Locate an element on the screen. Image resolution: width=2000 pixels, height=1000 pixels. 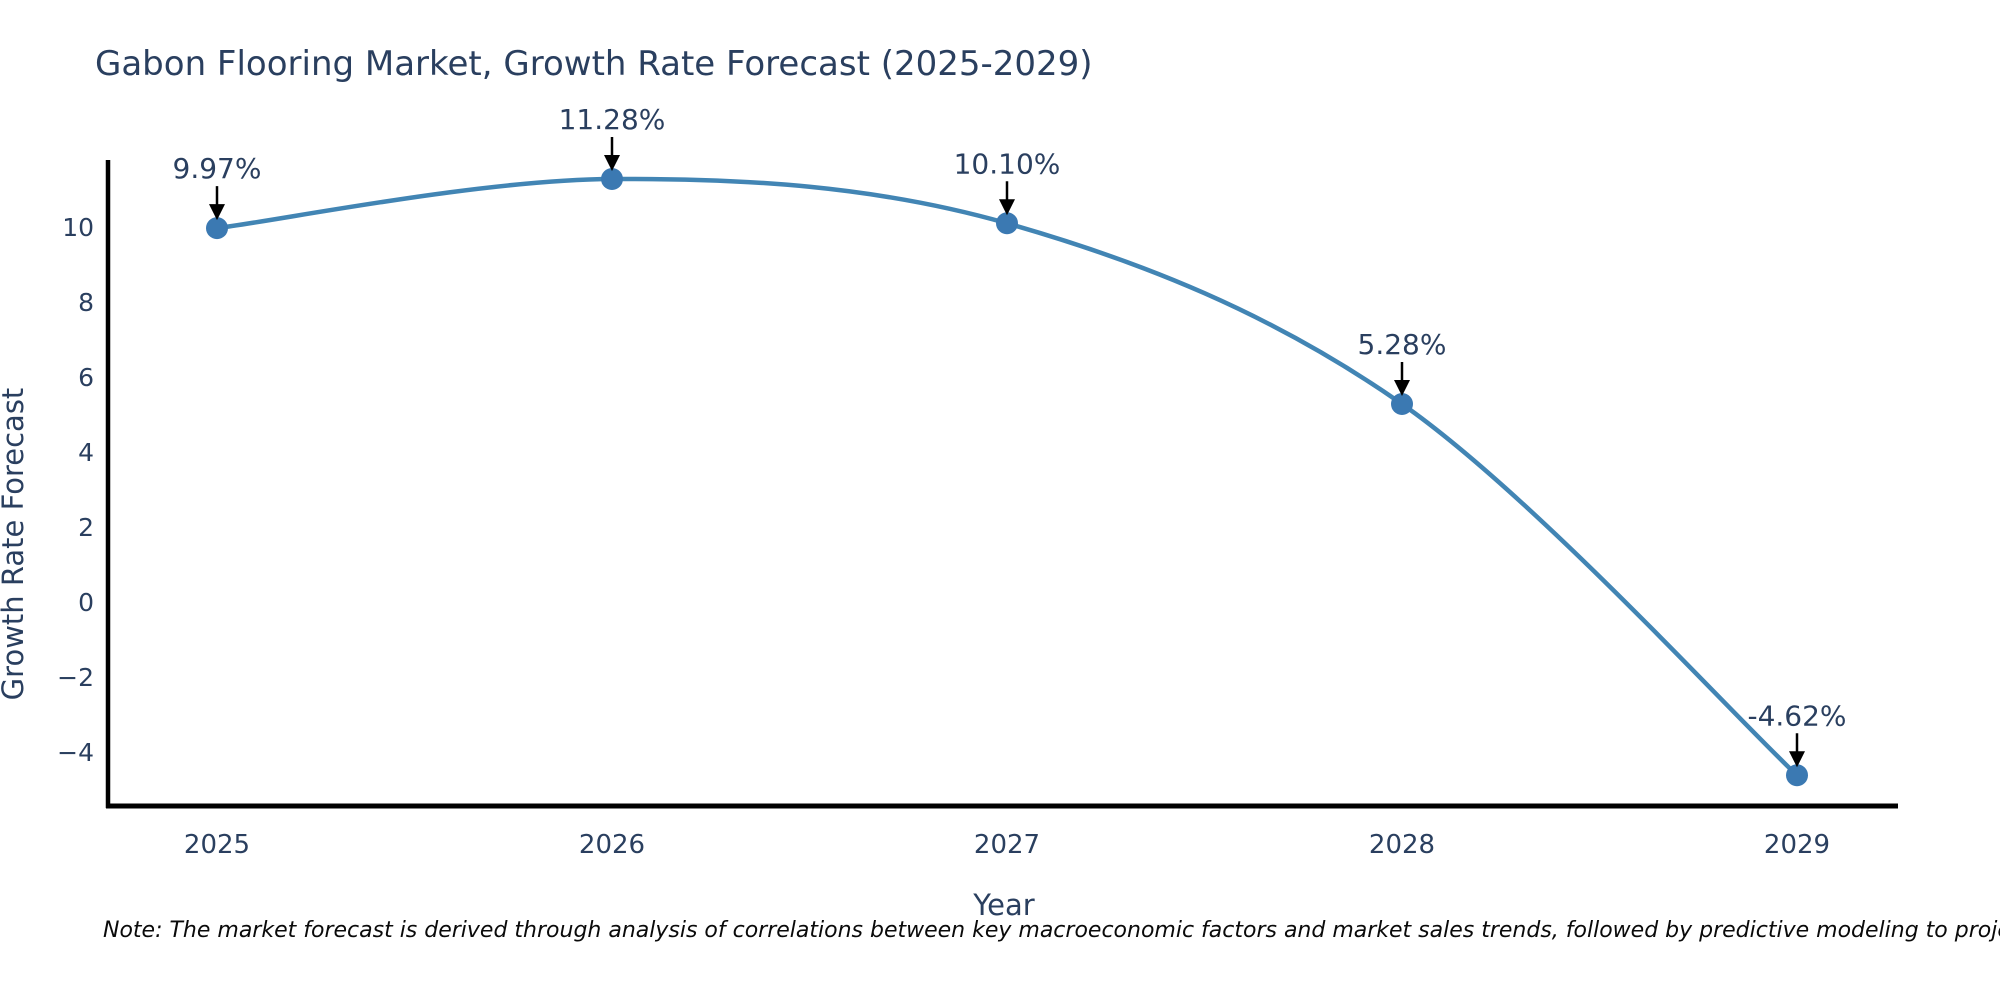
y-tick-label: 10 is located at coordinates (78, 227).